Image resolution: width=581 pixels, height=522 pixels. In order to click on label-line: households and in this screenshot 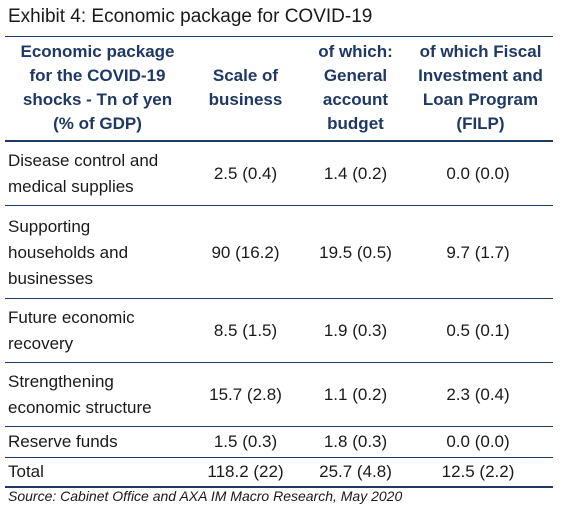, I will do `click(68, 252)`.